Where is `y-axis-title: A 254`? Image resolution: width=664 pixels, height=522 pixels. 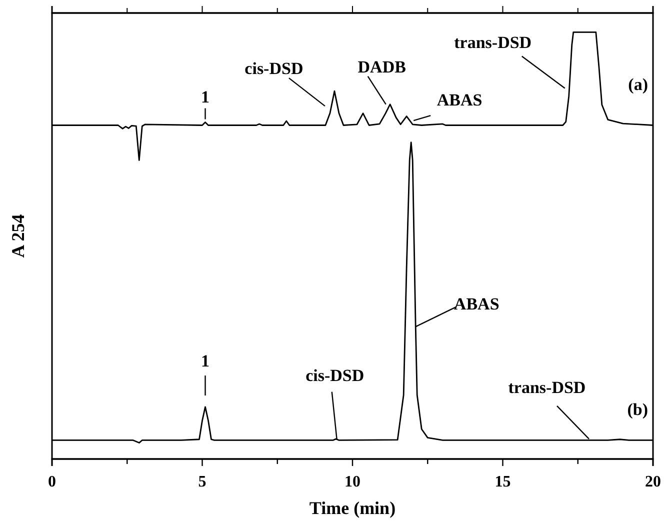
y-axis-title: A 254 is located at coordinates (18, 236).